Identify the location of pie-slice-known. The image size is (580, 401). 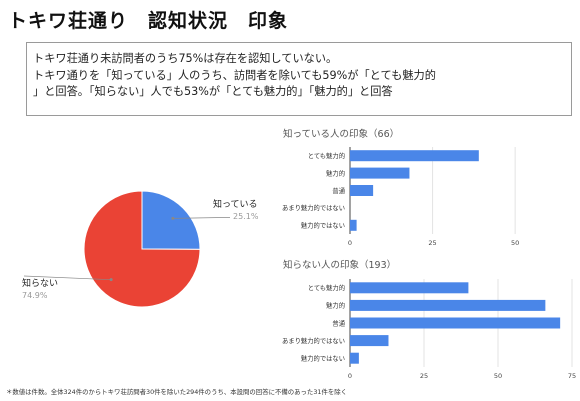
(171, 220).